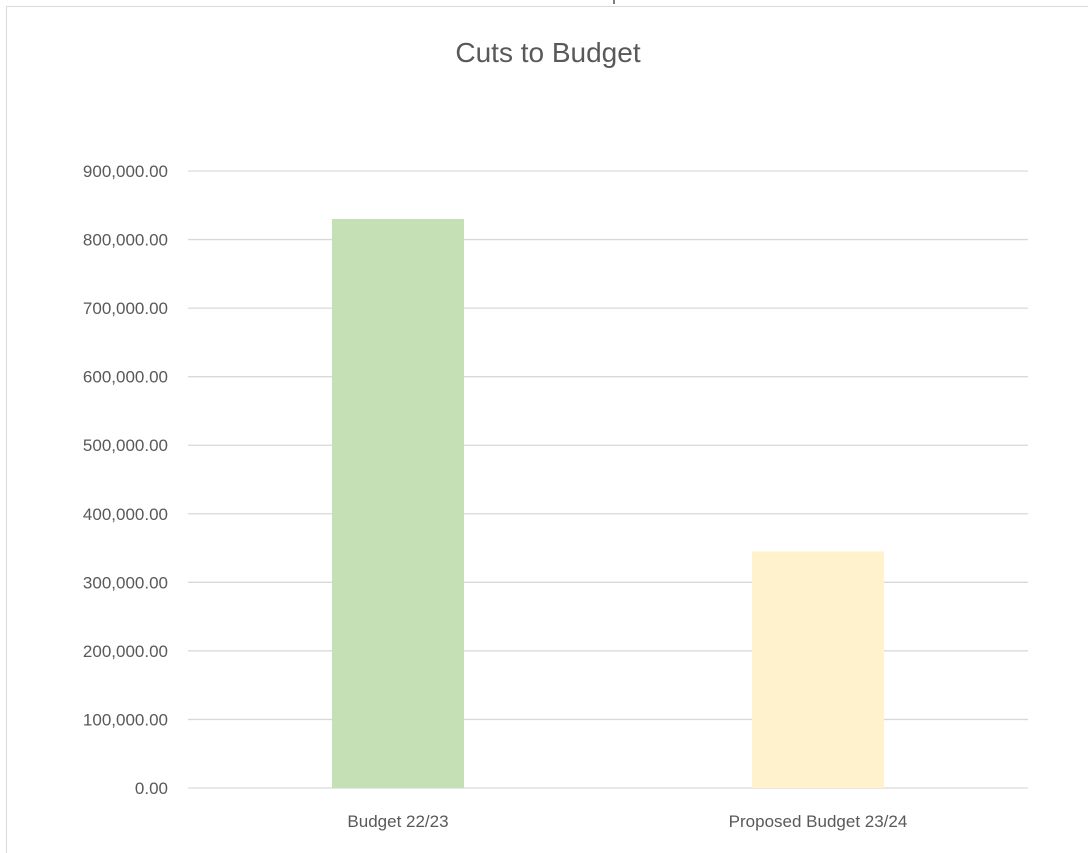  Describe the element at coordinates (125, 308) in the screenshot. I see `y-tick-label: 700,000.00` at that location.